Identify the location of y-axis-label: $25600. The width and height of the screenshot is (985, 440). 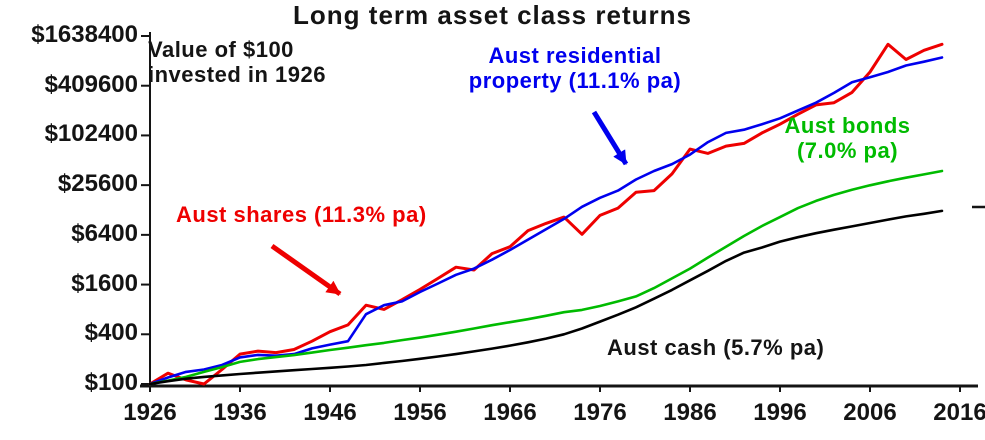
(97, 184).